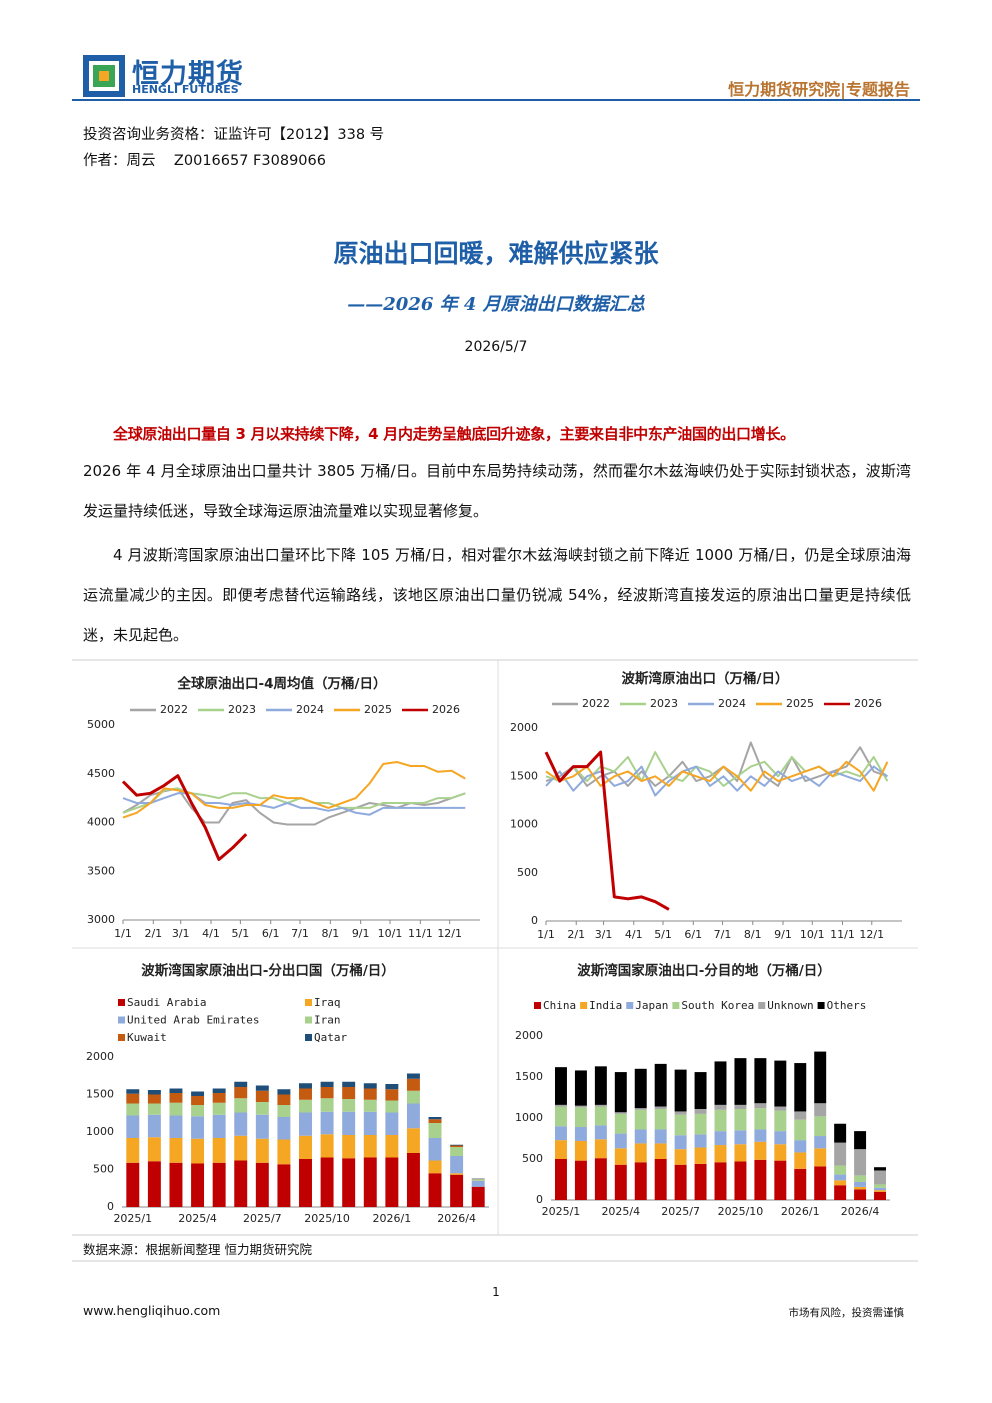 This screenshot has width=992, height=1403. What do you see at coordinates (327, 1020) in the screenshot?
I see `legend-label: Iran` at bounding box center [327, 1020].